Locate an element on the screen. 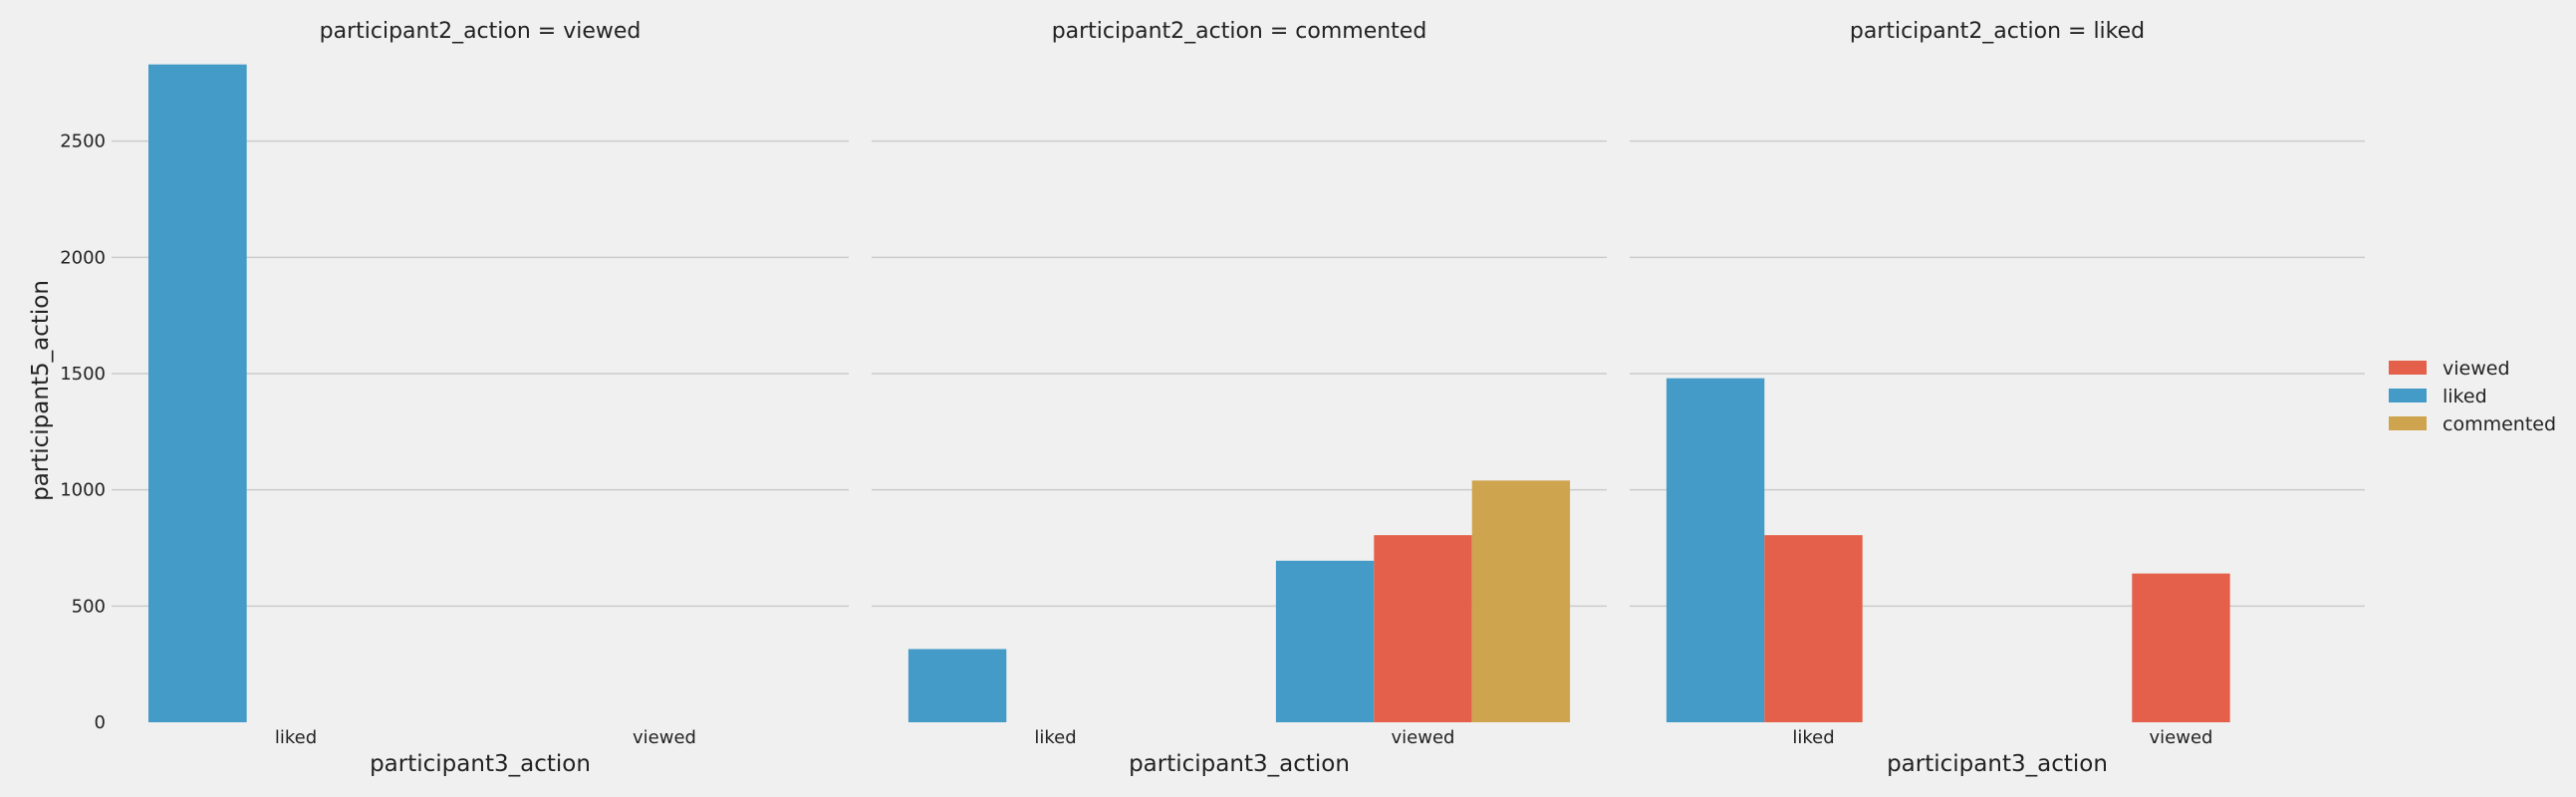 The image size is (2576, 797). y-tick-label: 1000 is located at coordinates (83, 490).